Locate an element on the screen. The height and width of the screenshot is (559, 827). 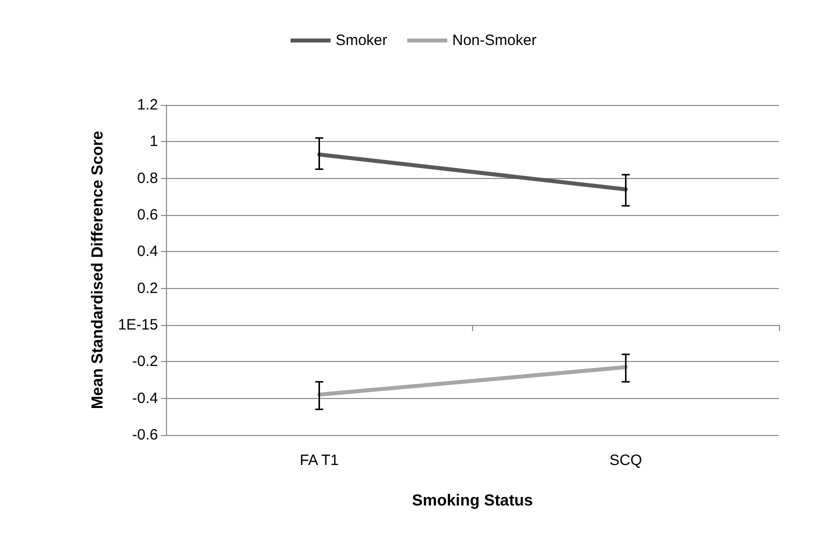
y-tick-label: -0.2 is located at coordinates (145, 361).